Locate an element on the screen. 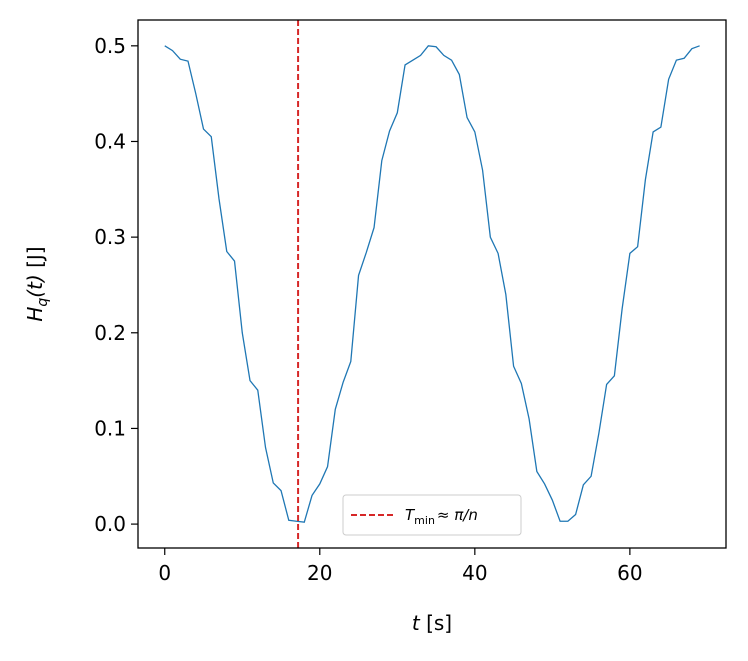 Image resolution: width=748 pixels, height=661 pixels. legend-box is located at coordinates (432, 515).